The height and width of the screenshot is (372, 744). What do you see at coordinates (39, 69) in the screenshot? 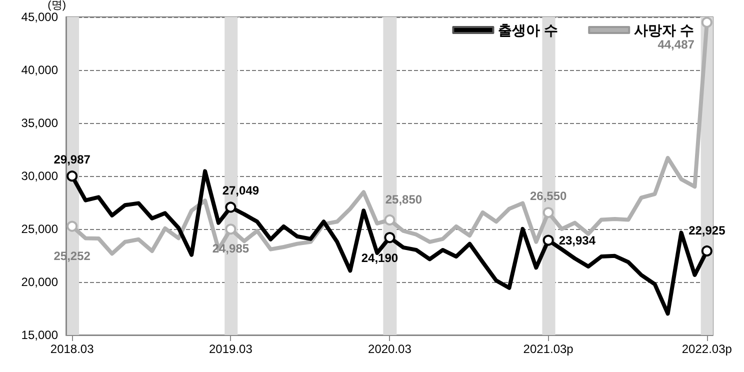
I see `y-tick-label: 40,000` at bounding box center [39, 69].